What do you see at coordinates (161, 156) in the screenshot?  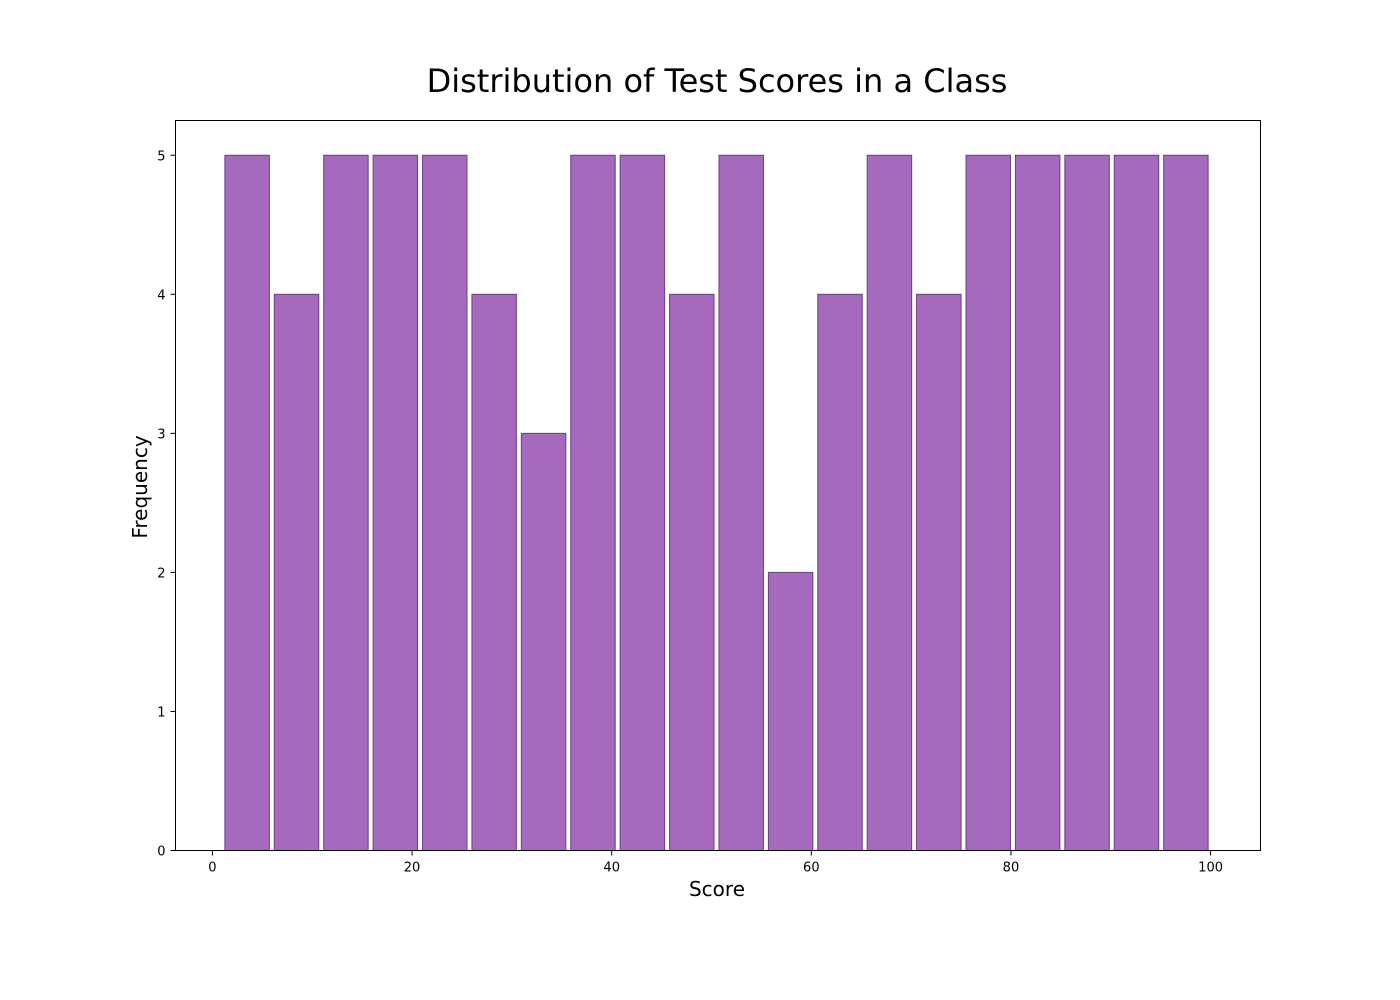 I see `y-tick-label: 5` at bounding box center [161, 156].